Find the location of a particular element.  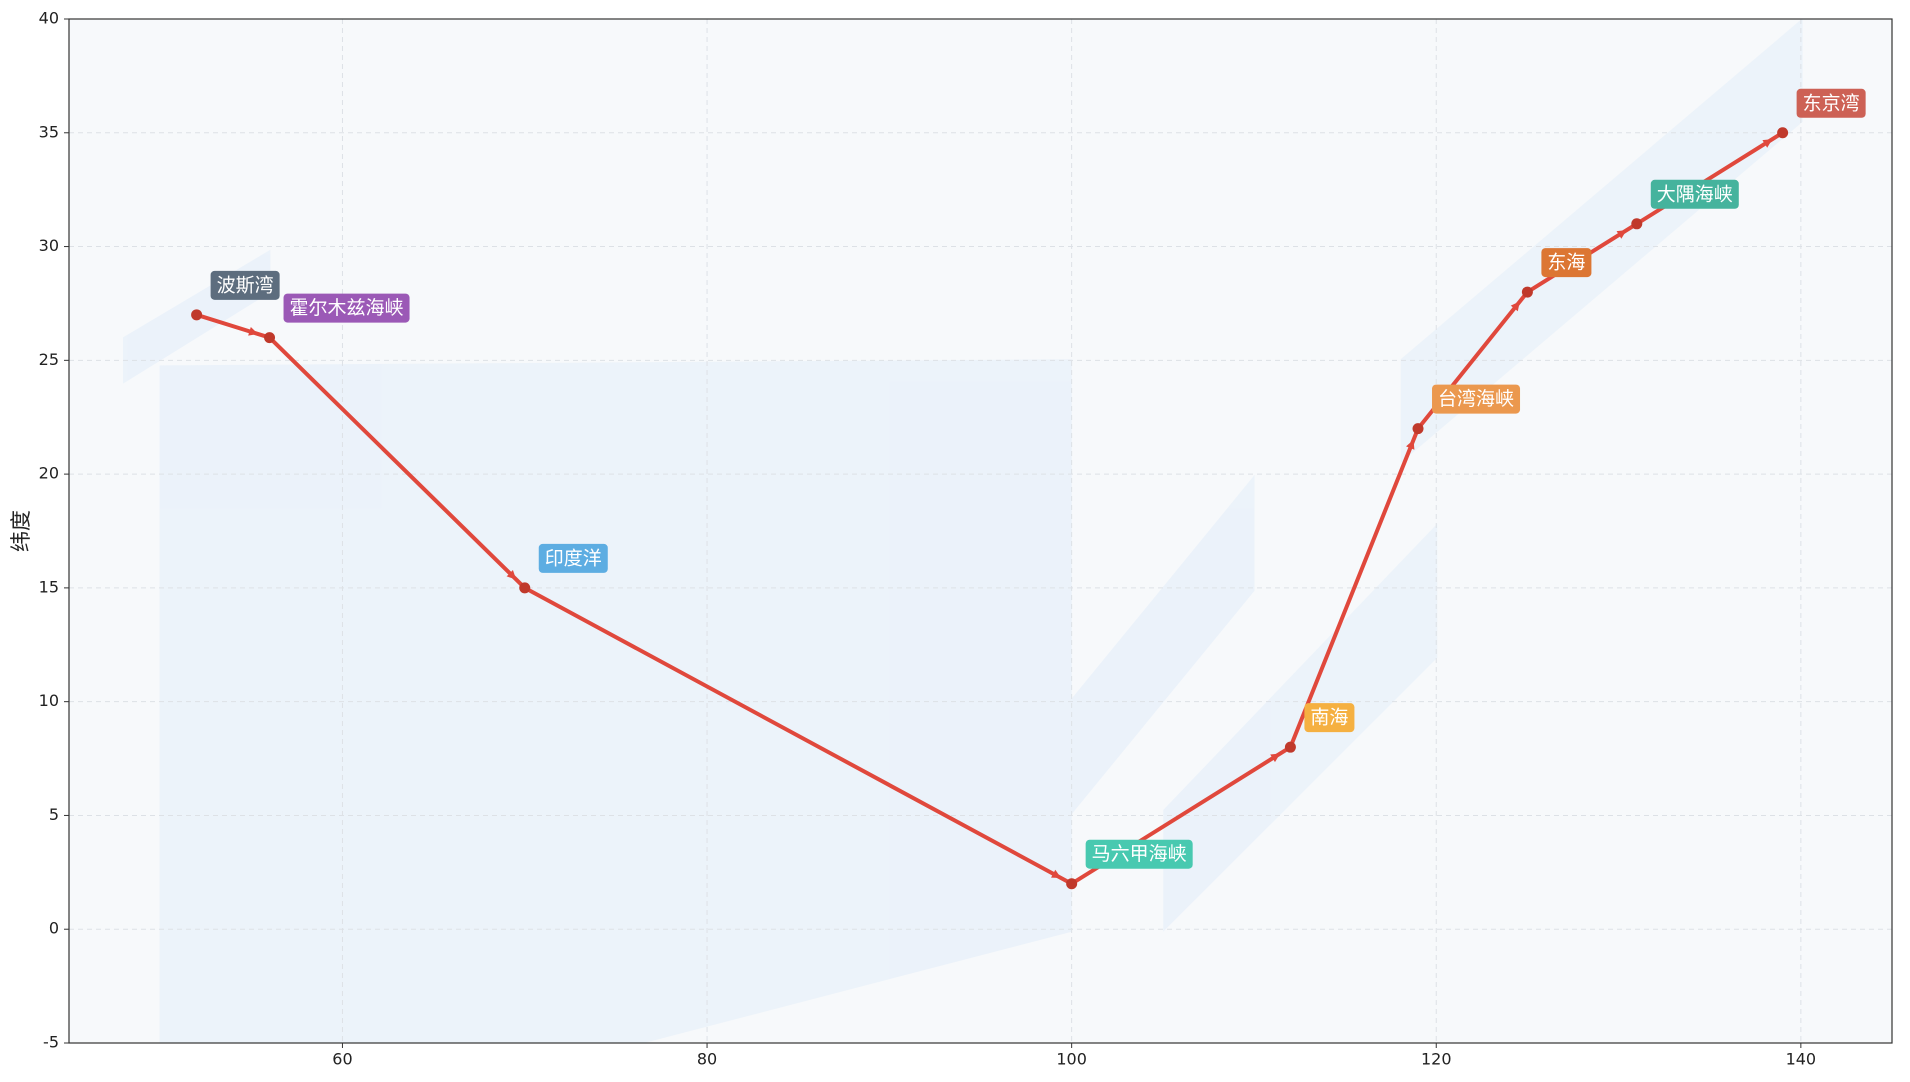

label-text: 南海 is located at coordinates (1329, 718).